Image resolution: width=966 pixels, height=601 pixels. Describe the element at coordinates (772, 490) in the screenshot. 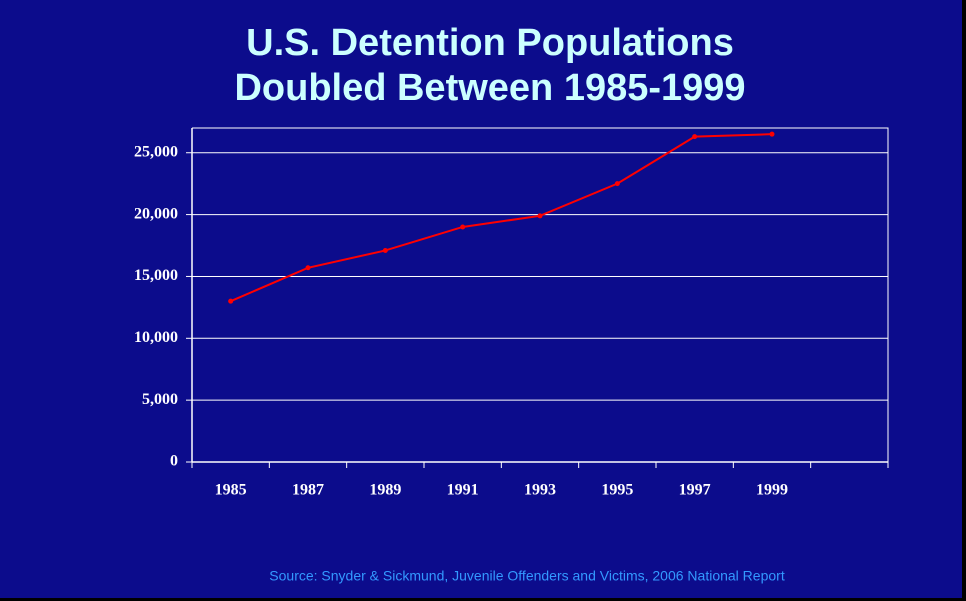

I see `x-tick-label: 1999` at that location.